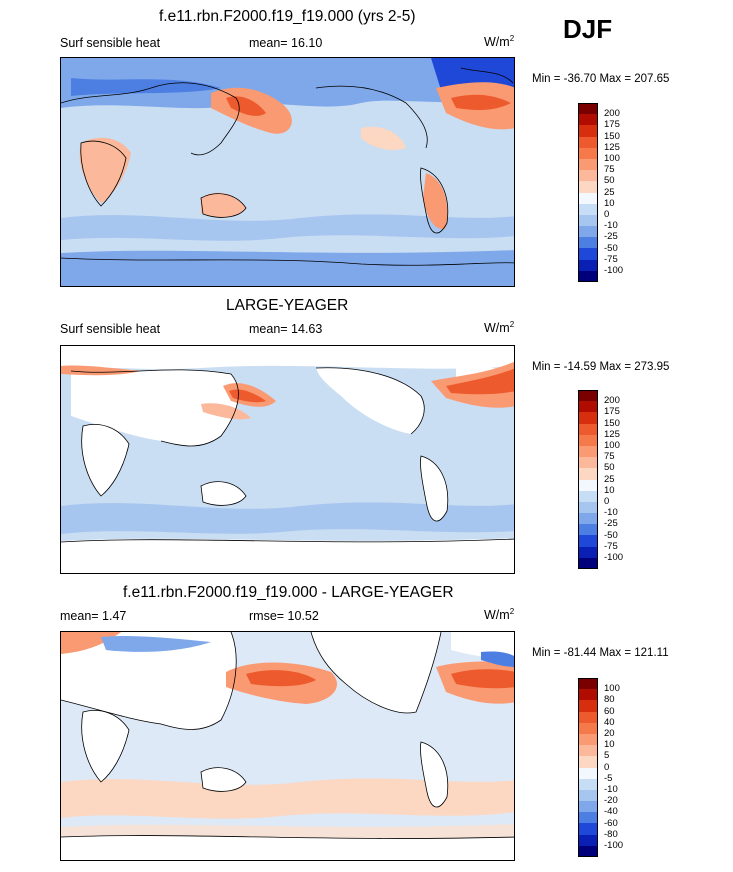 The image size is (733, 872). I want to click on panel-1-title: f.e11.rbn.F2000.f19_f19.000 (yrs 2-5), so click(287, 16).